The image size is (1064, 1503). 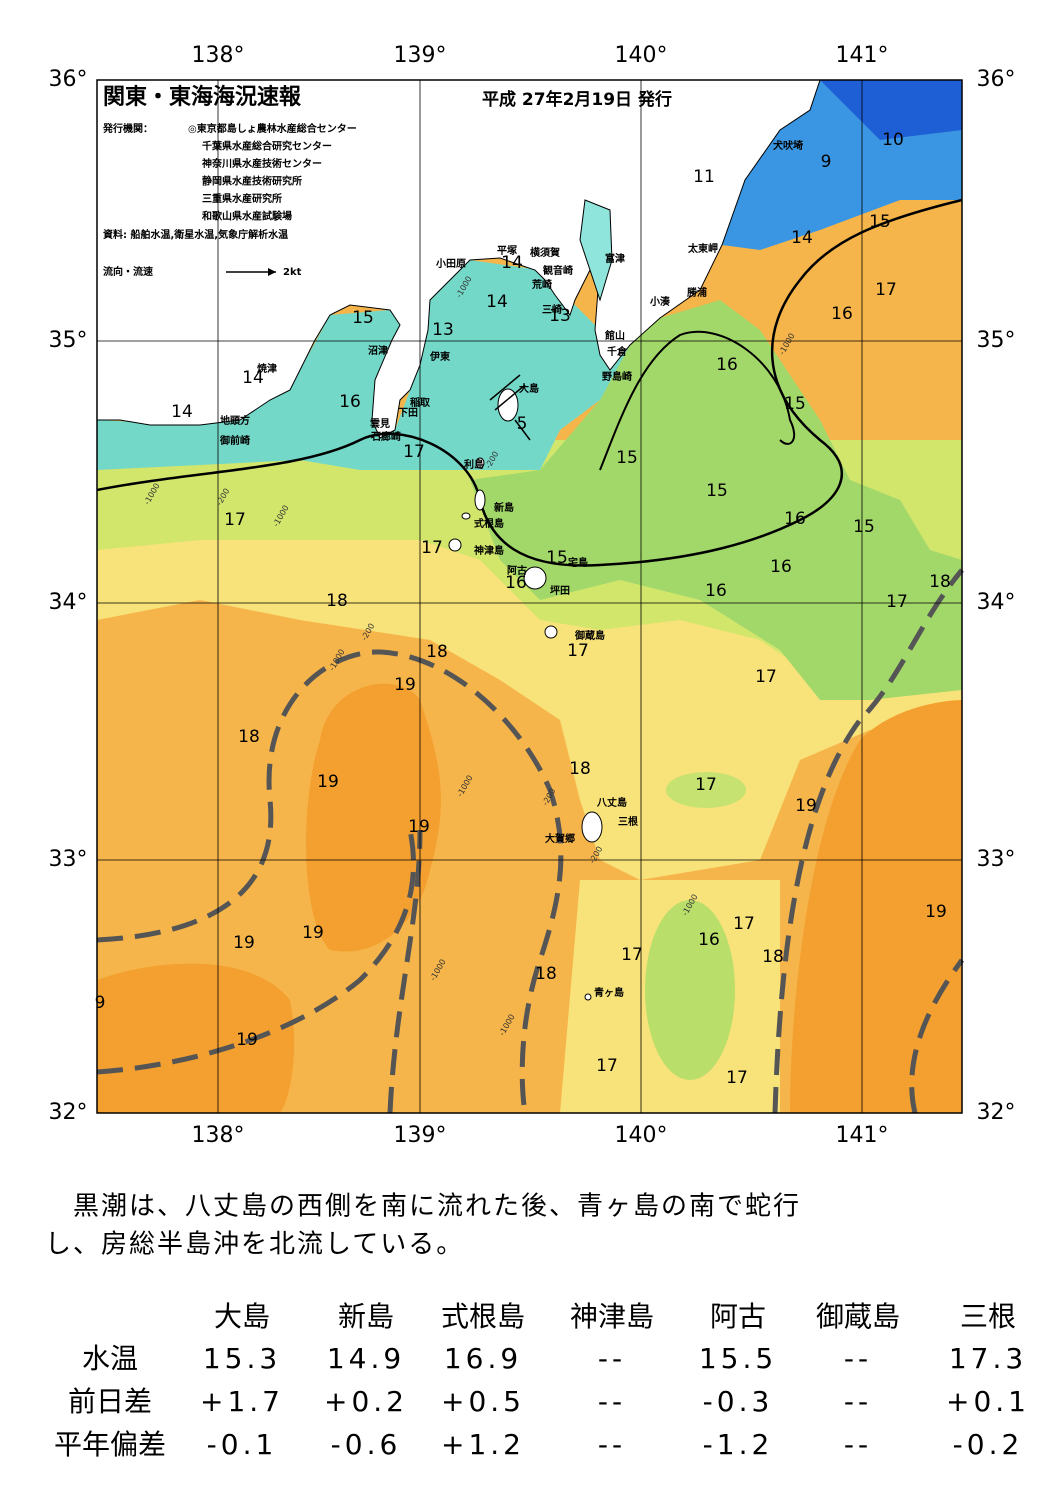 I want to click on place-label: 阿古, so click(x=517, y=570).